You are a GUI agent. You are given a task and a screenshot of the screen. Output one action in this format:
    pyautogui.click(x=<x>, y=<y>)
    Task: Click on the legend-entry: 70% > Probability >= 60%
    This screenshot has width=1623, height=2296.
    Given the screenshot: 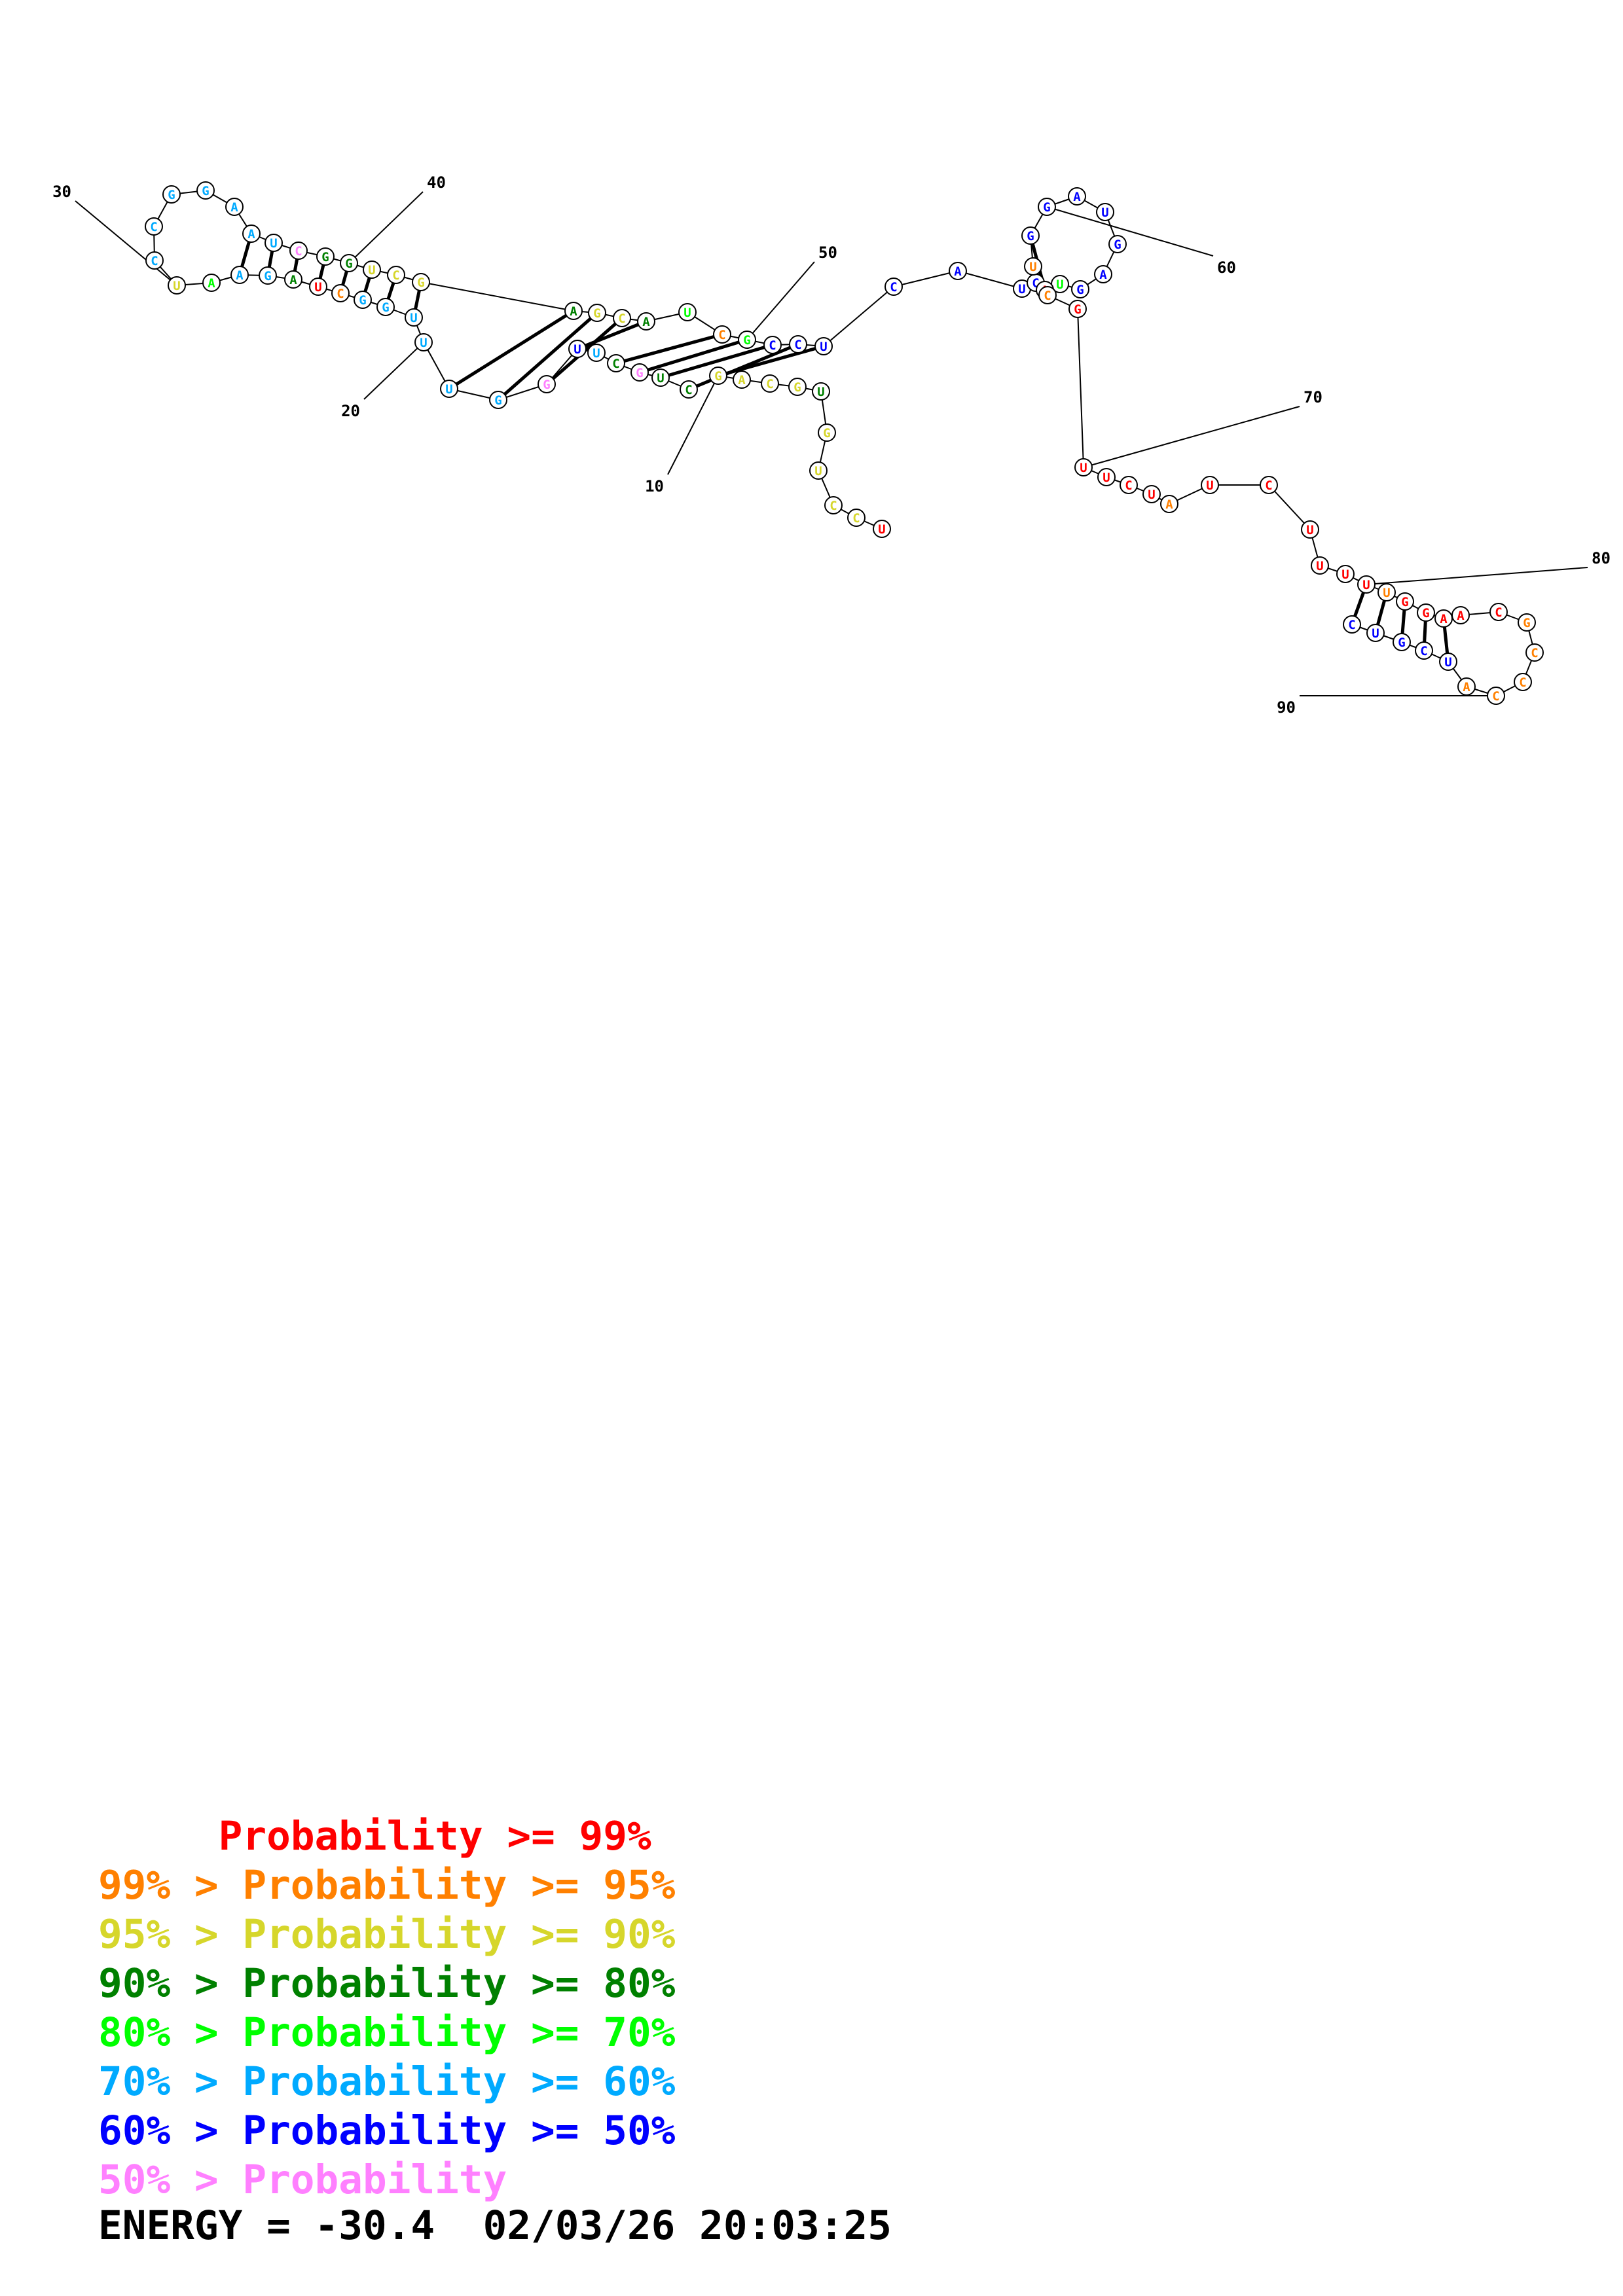 What is the action you would take?
    pyautogui.click(x=386, y=2081)
    